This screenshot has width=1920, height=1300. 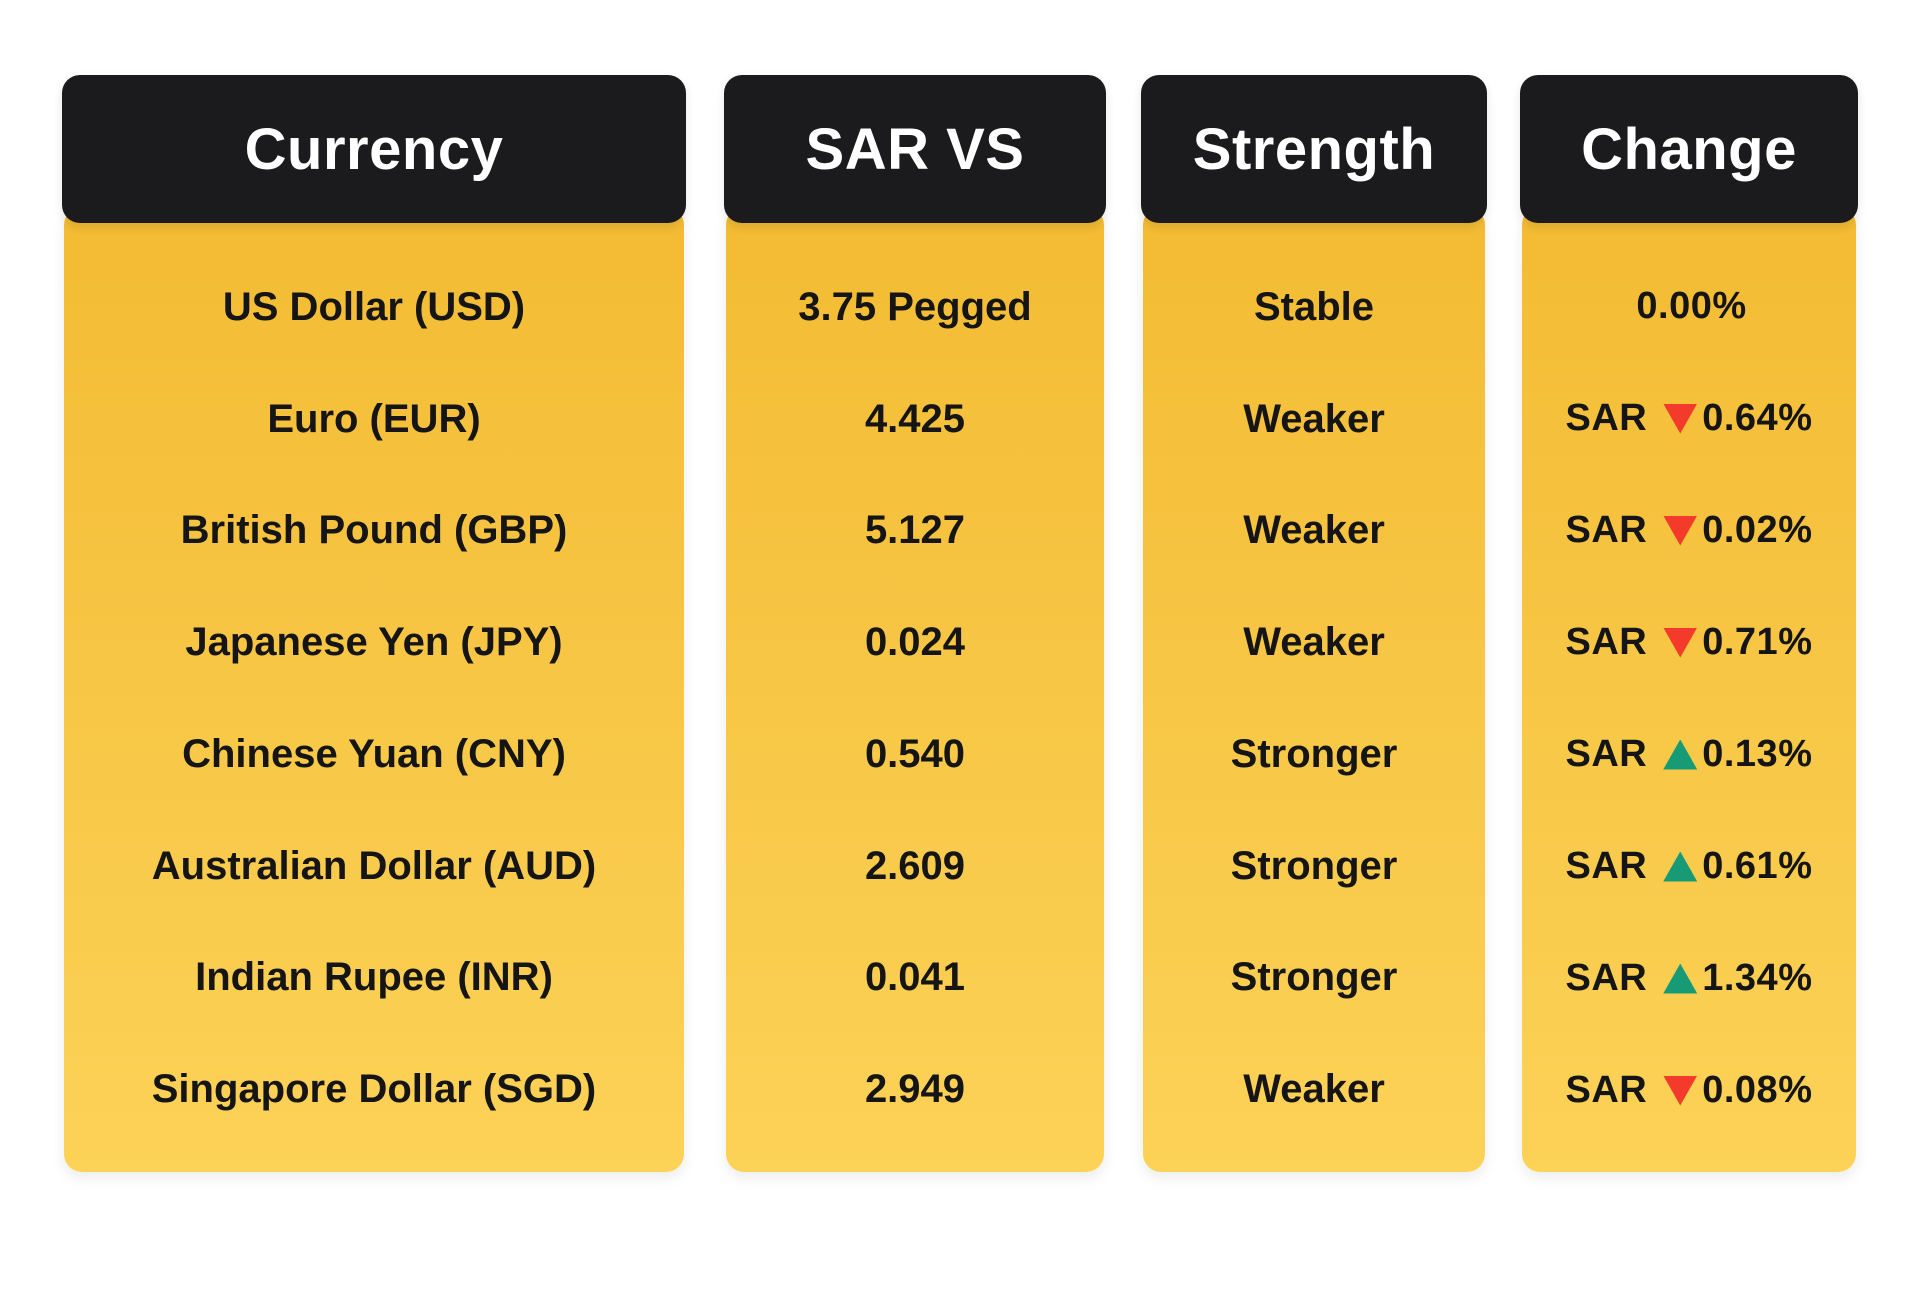 I want to click on sar_vs-cell: 0.540, so click(x=915, y=753).